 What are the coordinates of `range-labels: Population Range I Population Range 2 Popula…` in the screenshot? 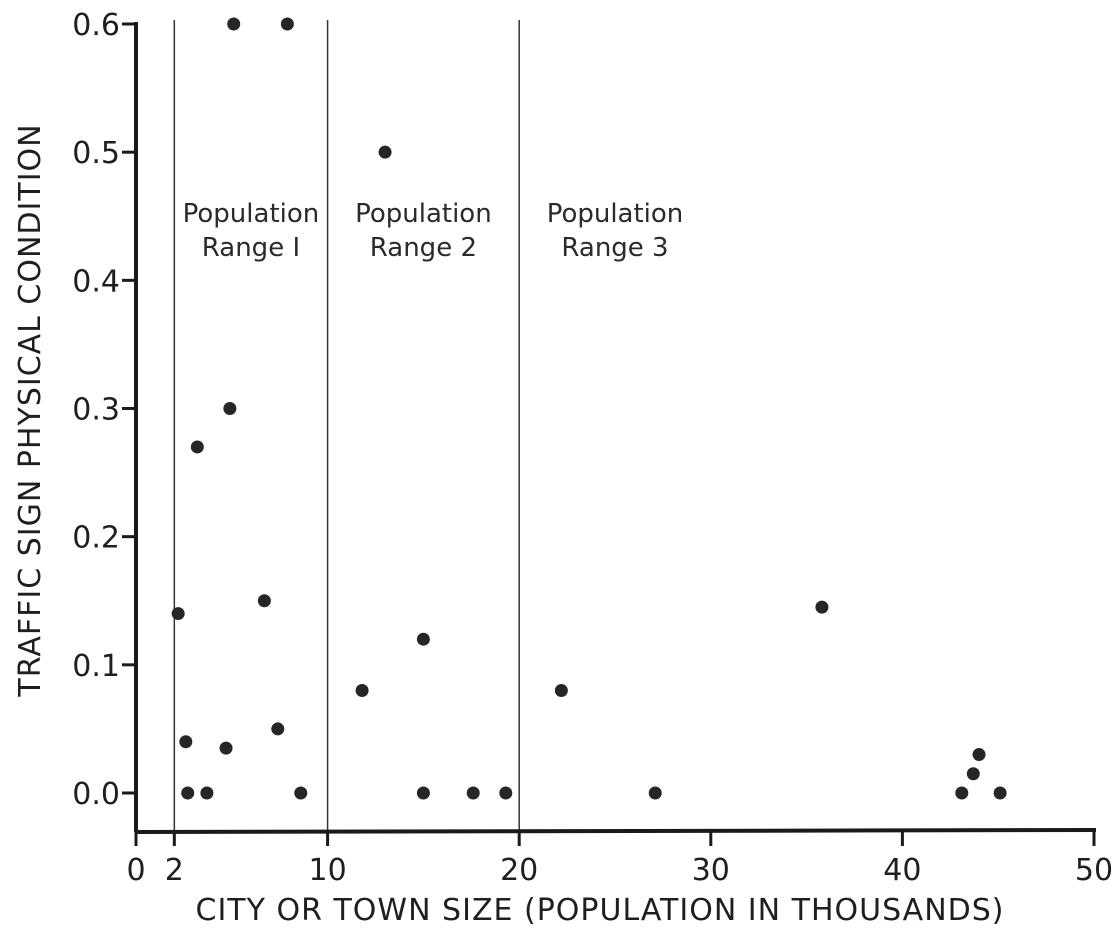 It's located at (433, 231).